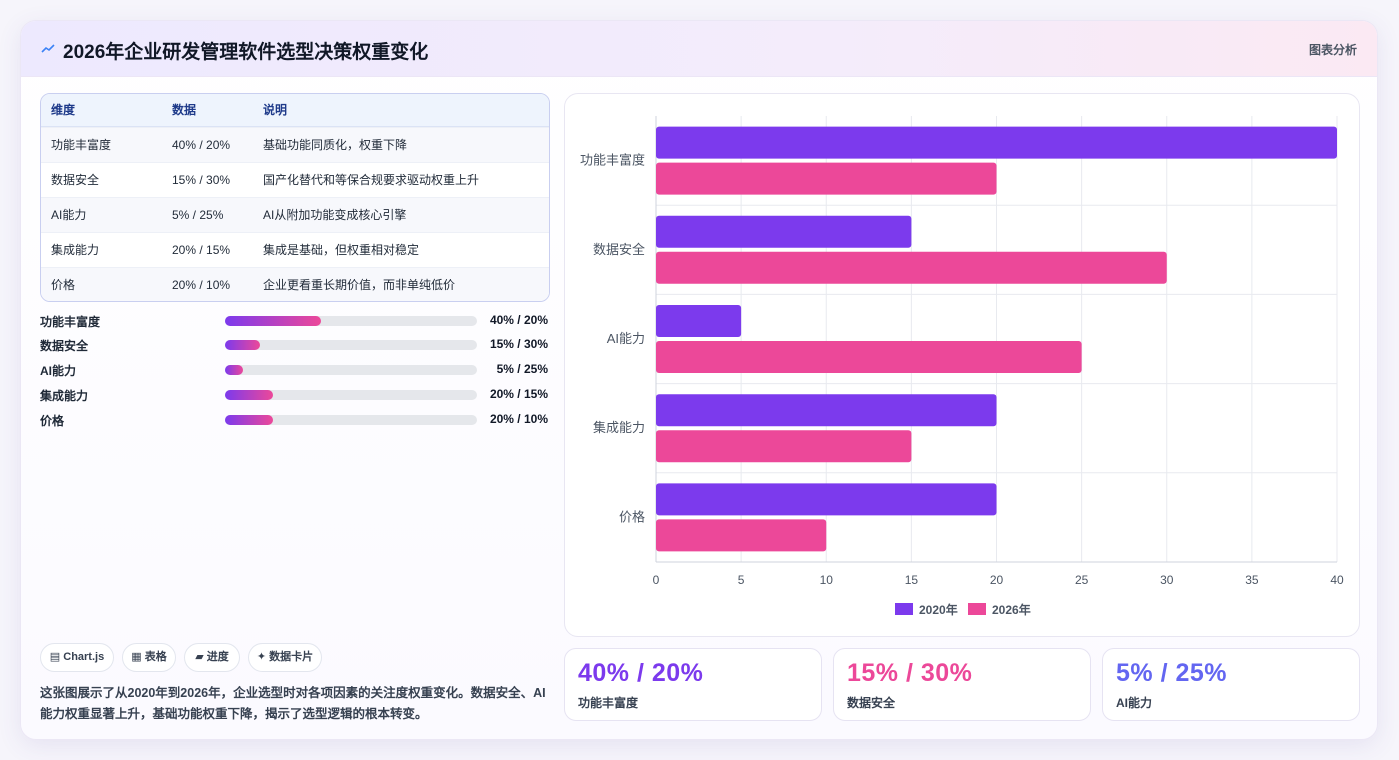  I want to click on table-row: 功能丰富度 40% / 20% 基础功能同质化，权重下降, so click(295, 144).